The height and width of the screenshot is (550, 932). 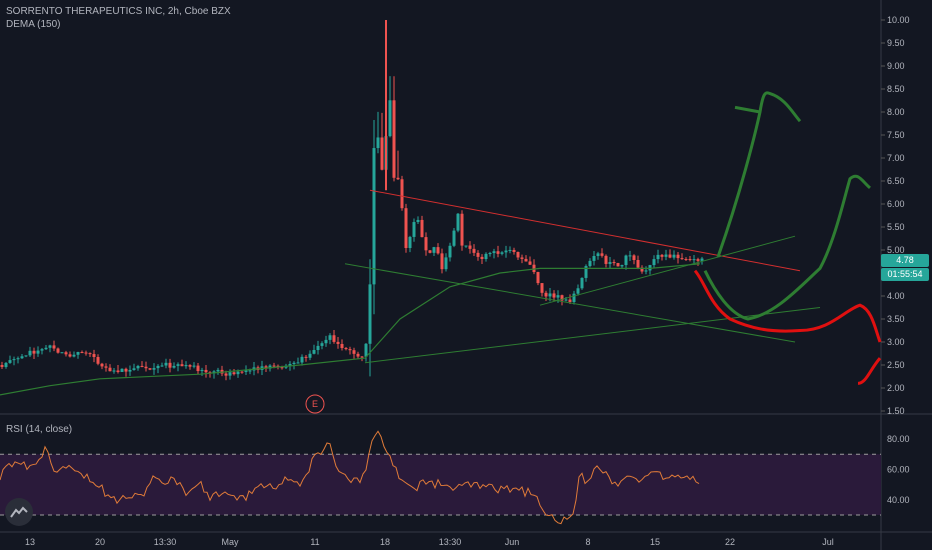 What do you see at coordinates (898, 500) in the screenshot?
I see `rsi-axis-label: 40.00` at bounding box center [898, 500].